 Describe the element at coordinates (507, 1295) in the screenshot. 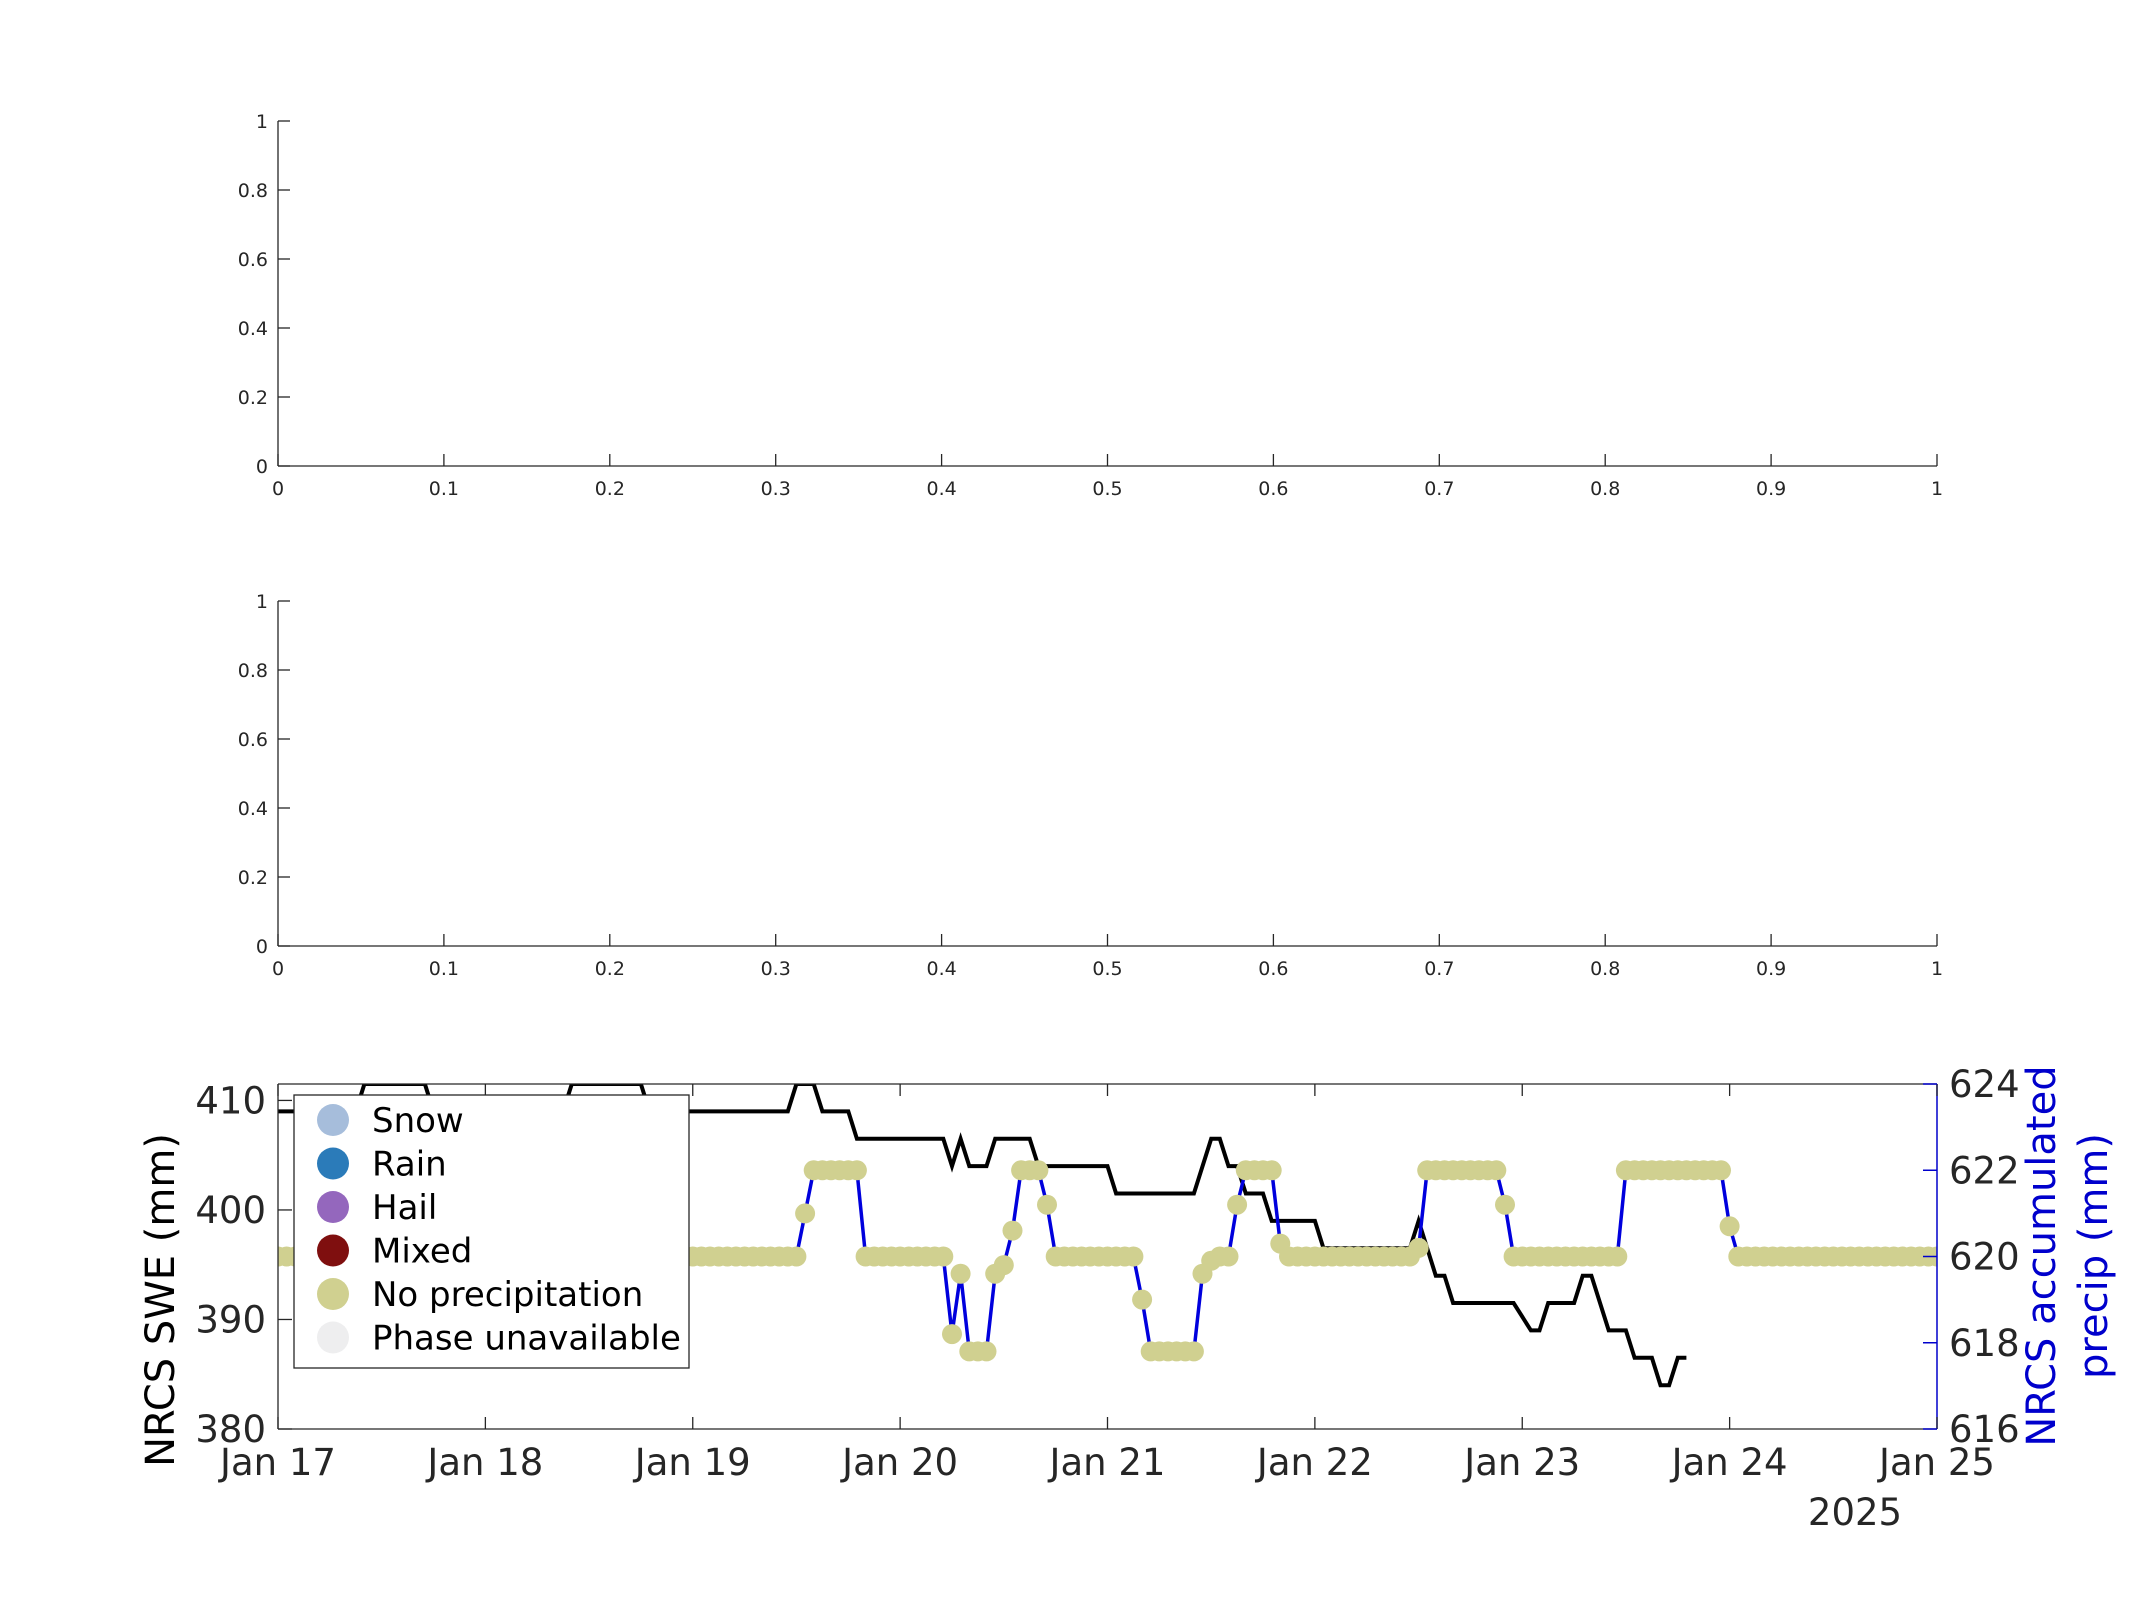

I see `legend-label: No precipitation` at that location.